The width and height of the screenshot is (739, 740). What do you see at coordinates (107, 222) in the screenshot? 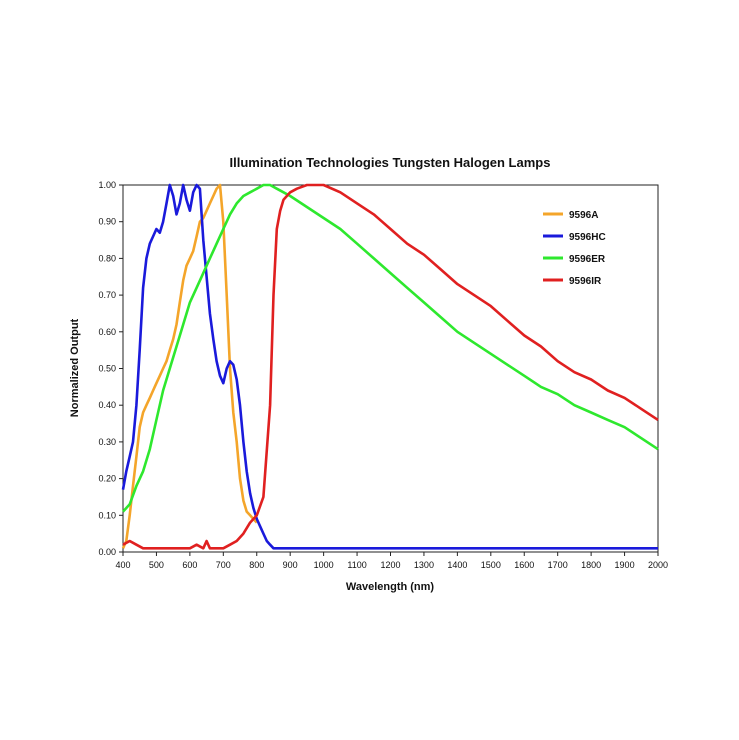
I see `y-tick-label: 0.90` at bounding box center [107, 222].